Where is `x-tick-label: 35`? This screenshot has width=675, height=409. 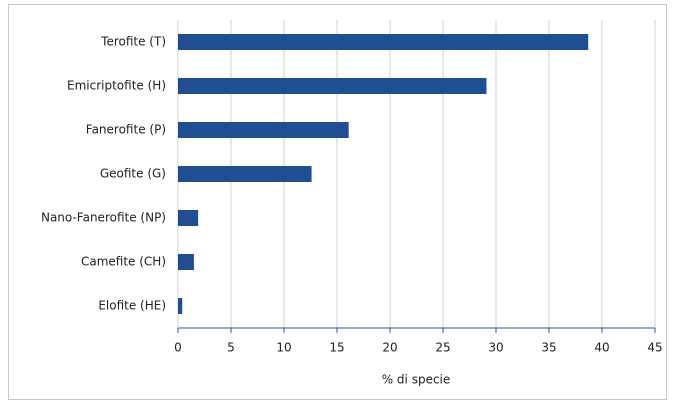
x-tick-label: 35 is located at coordinates (548, 348).